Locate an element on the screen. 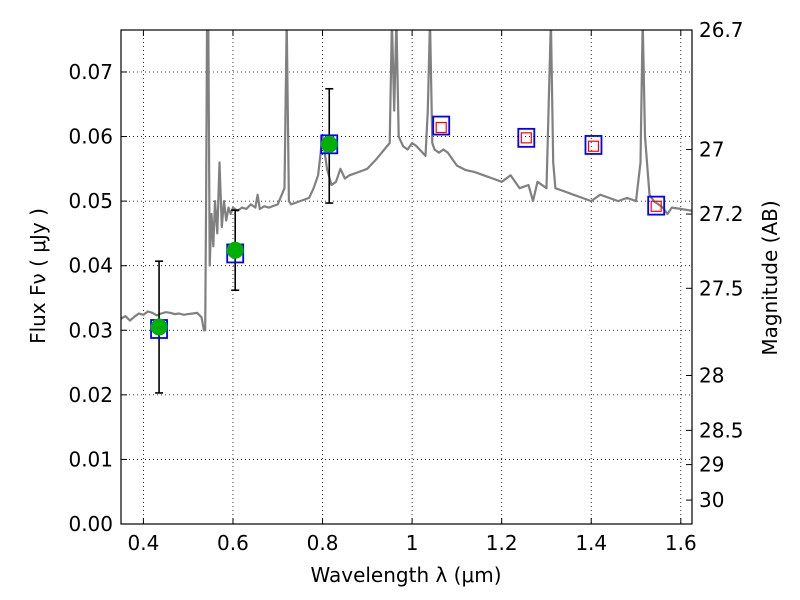 The width and height of the screenshot is (800, 600). x-tick-label: 1.4 is located at coordinates (591, 543).